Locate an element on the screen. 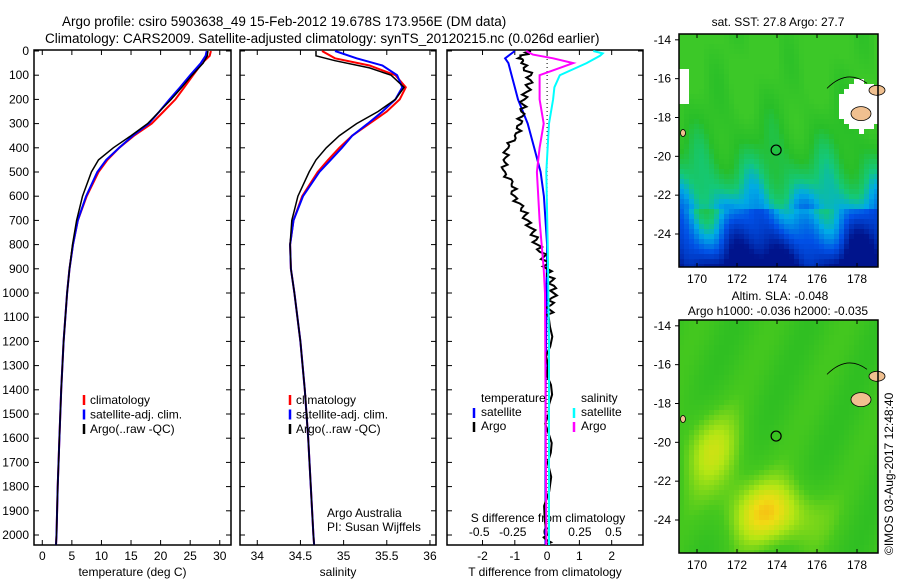  lat-tick-label: -14 is located at coordinates (663, 326).